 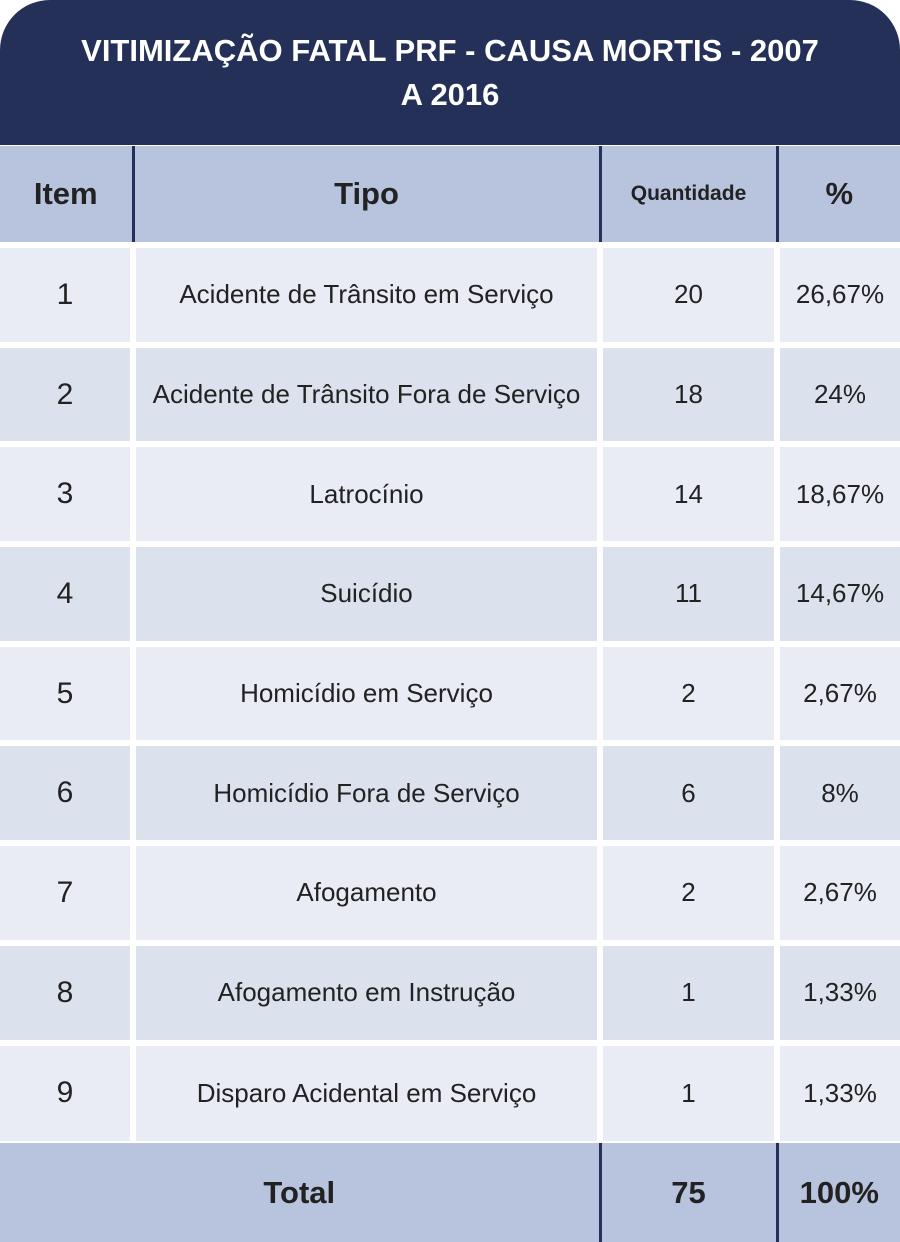 What do you see at coordinates (365, 195) in the screenshot?
I see `header-tipo: Tipo` at bounding box center [365, 195].